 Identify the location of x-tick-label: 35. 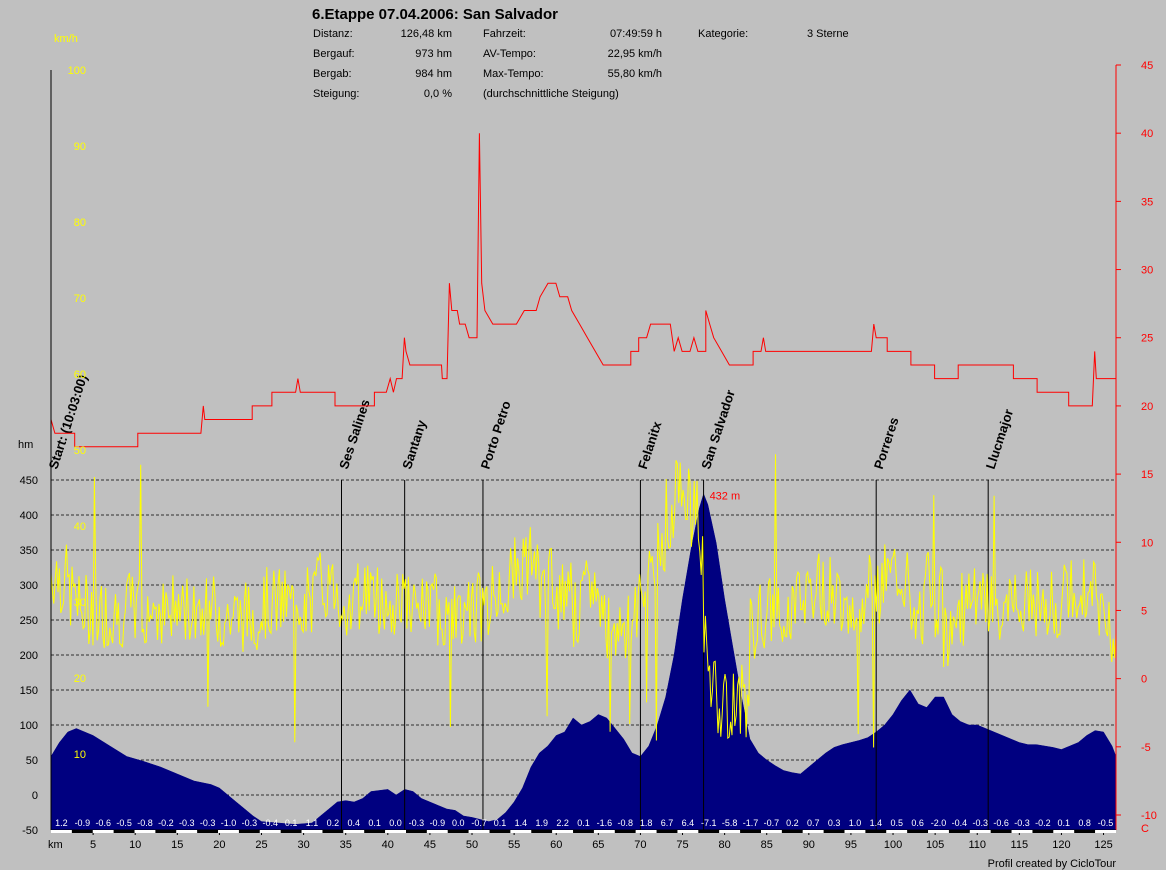
(346, 845).